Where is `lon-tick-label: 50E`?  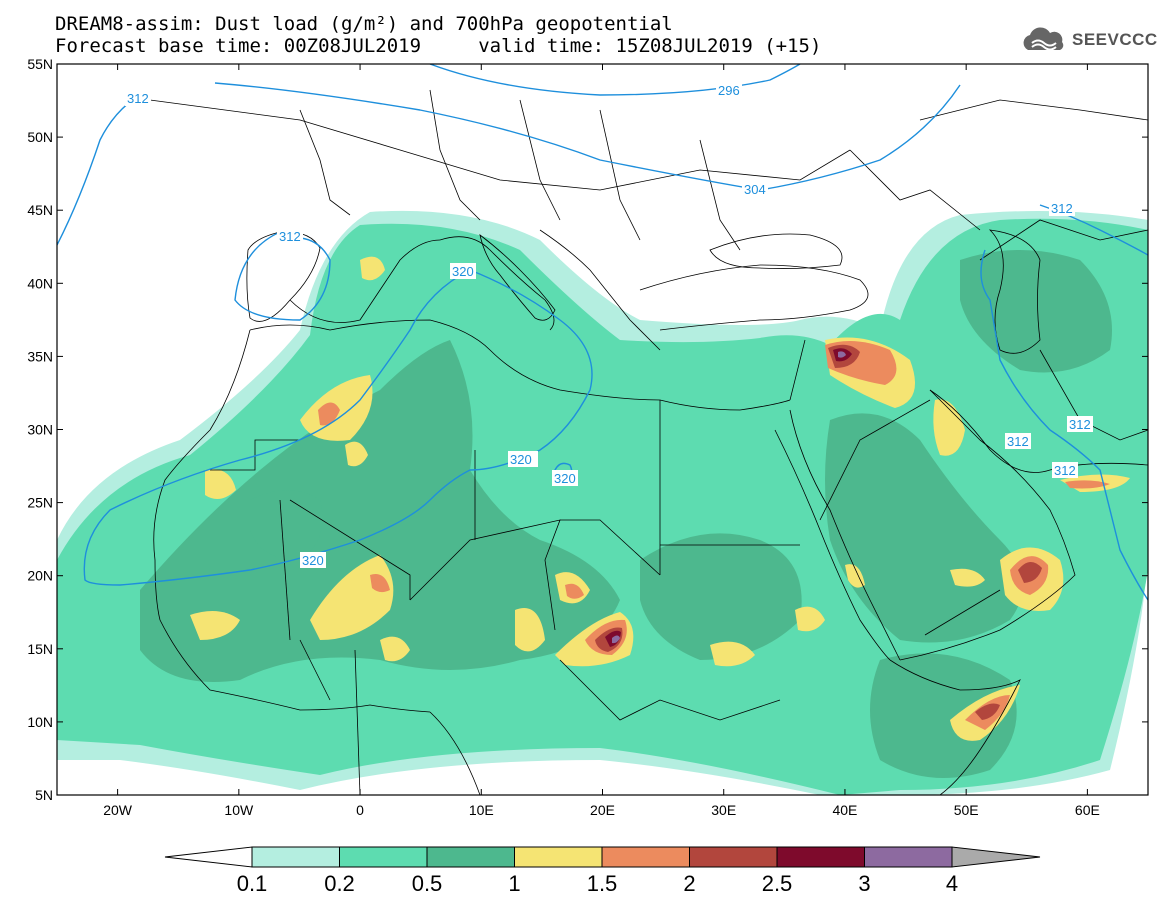 lon-tick-label: 50E is located at coordinates (966, 810).